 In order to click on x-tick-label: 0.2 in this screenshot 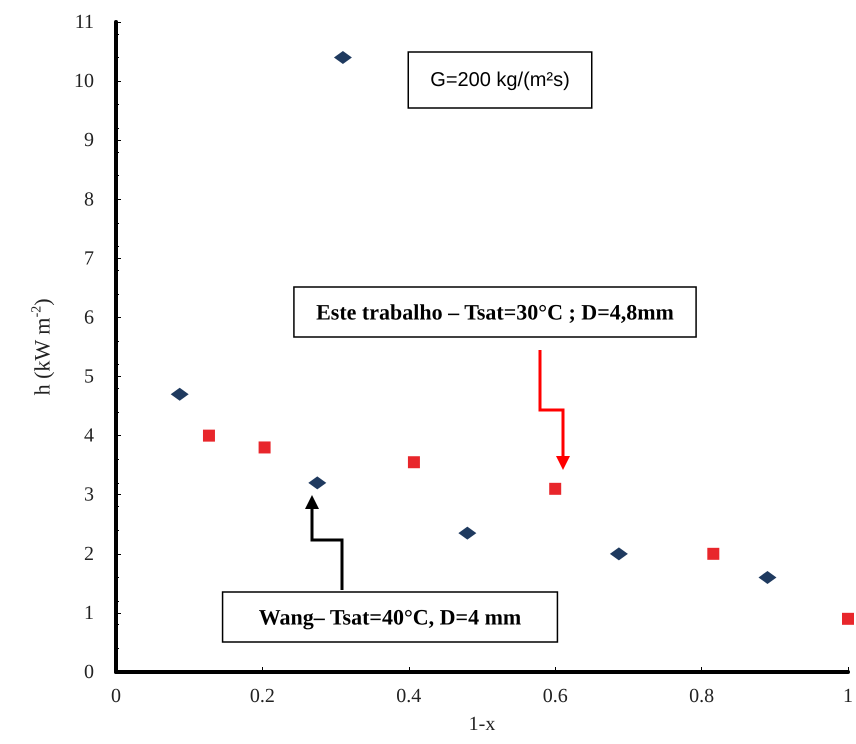, I will do `click(262, 696)`.